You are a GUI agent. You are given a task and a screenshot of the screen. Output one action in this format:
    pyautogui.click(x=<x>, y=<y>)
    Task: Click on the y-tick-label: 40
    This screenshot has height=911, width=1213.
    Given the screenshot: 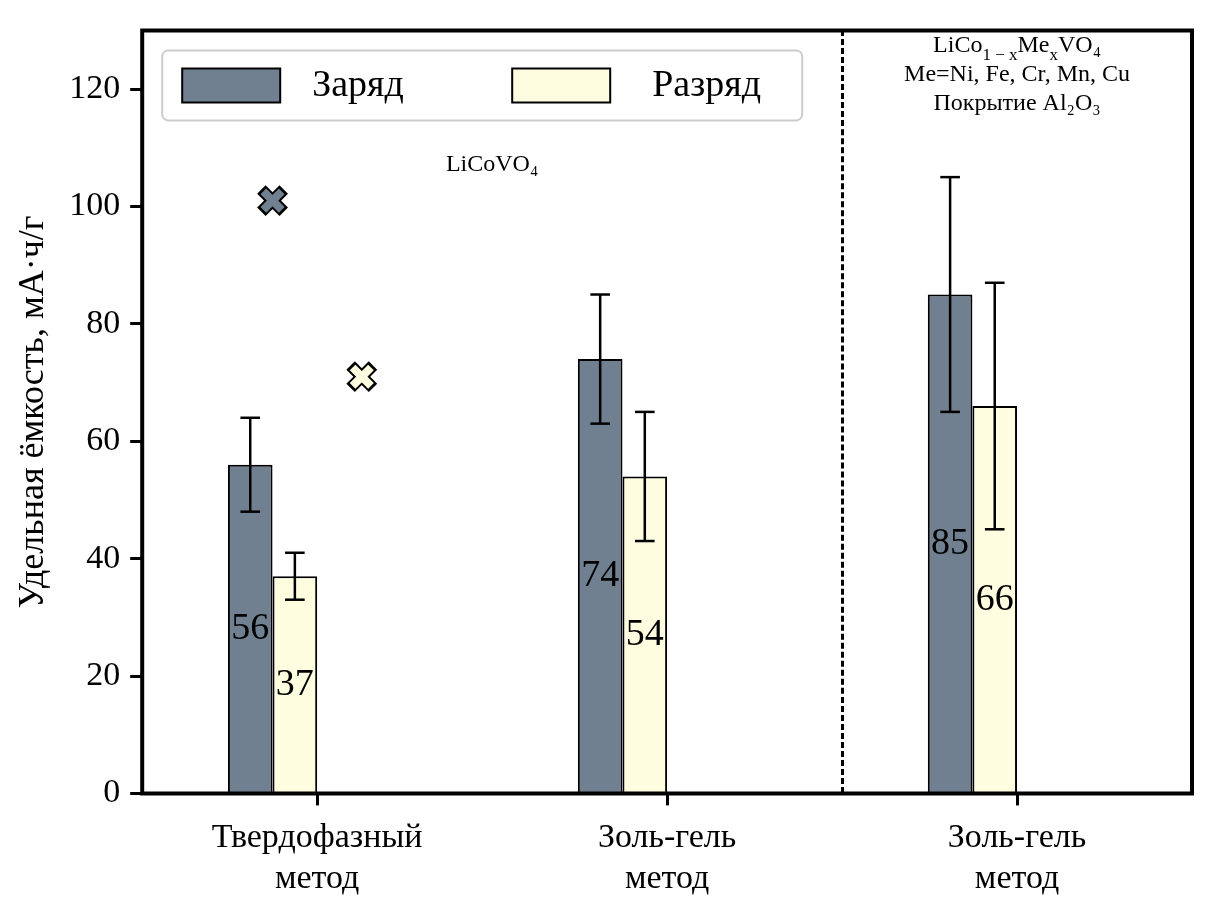 What is the action you would take?
    pyautogui.click(x=103, y=556)
    